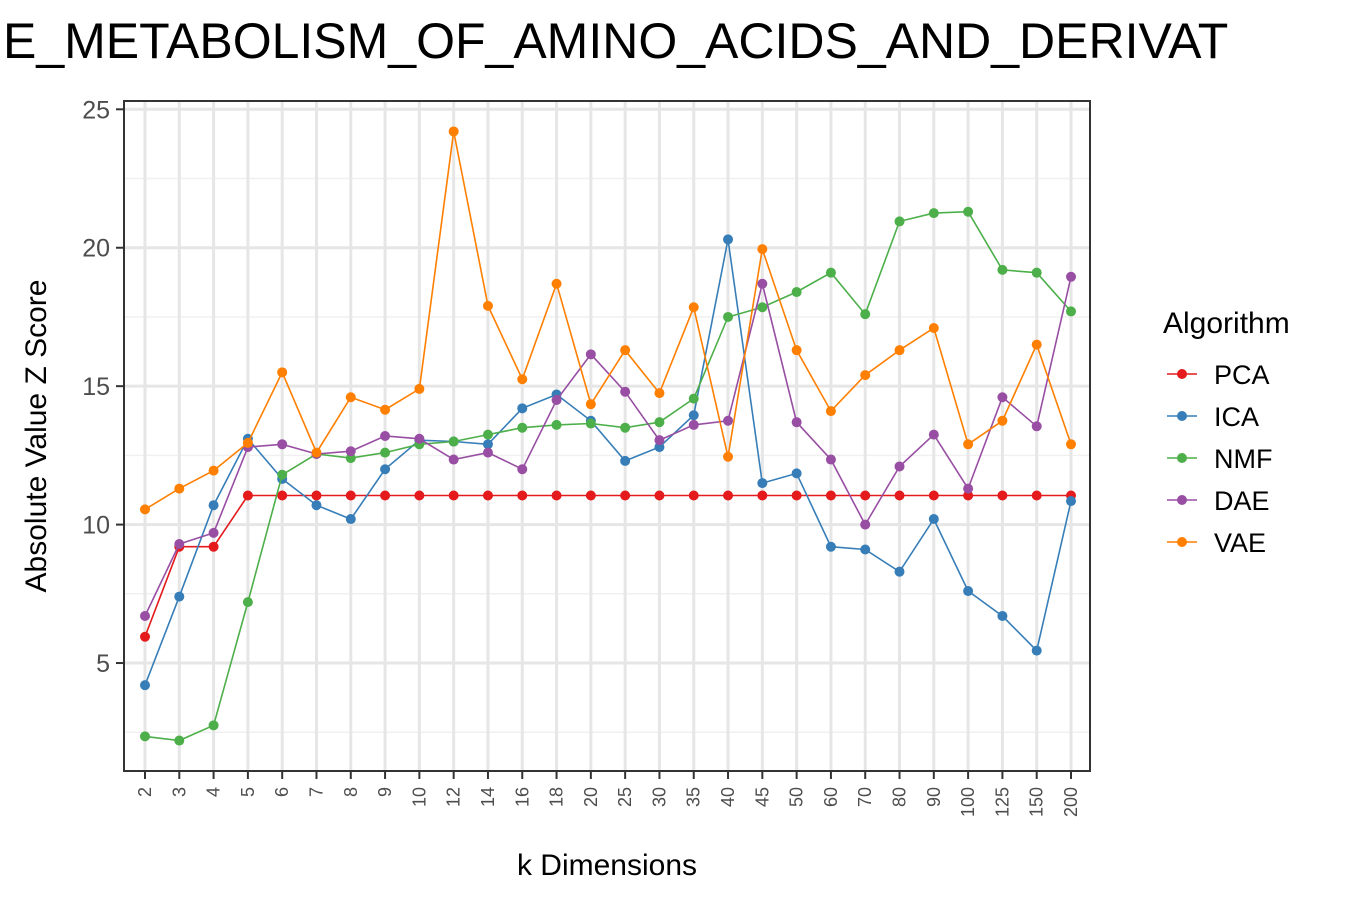 Image resolution: width=1350 pixels, height=900 pixels. I want to click on legend-item-dae: DAE, so click(1218, 501).